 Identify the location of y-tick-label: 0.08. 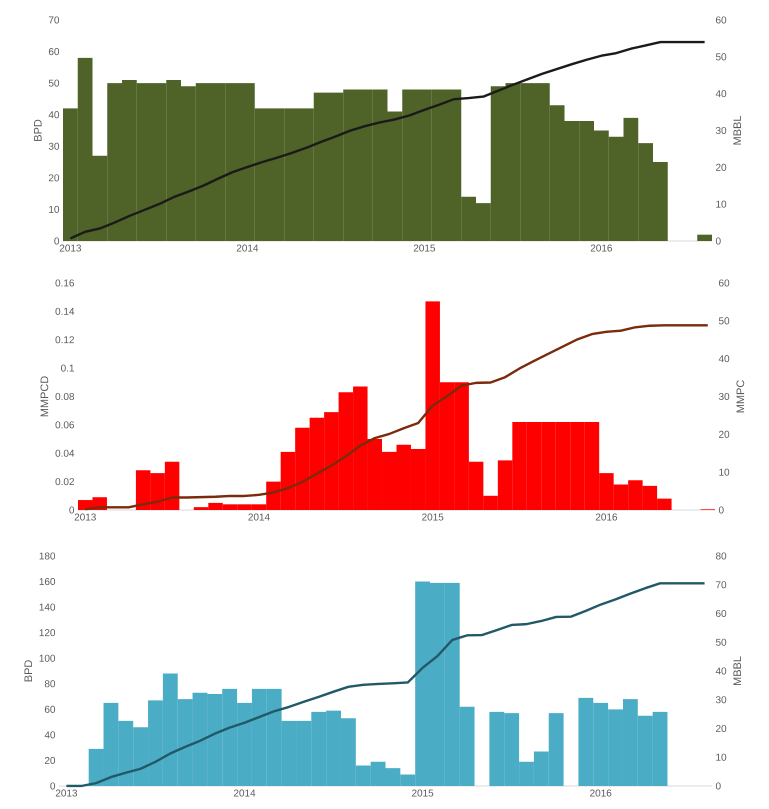
(64, 396).